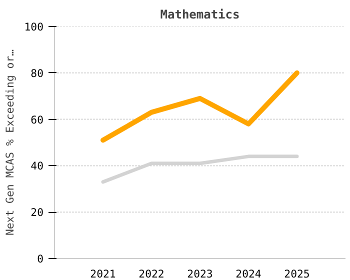 Image resolution: width=350 pixels, height=280 pixels. What do you see at coordinates (37, 166) in the screenshot?
I see `y-tick-label: 40` at bounding box center [37, 166].